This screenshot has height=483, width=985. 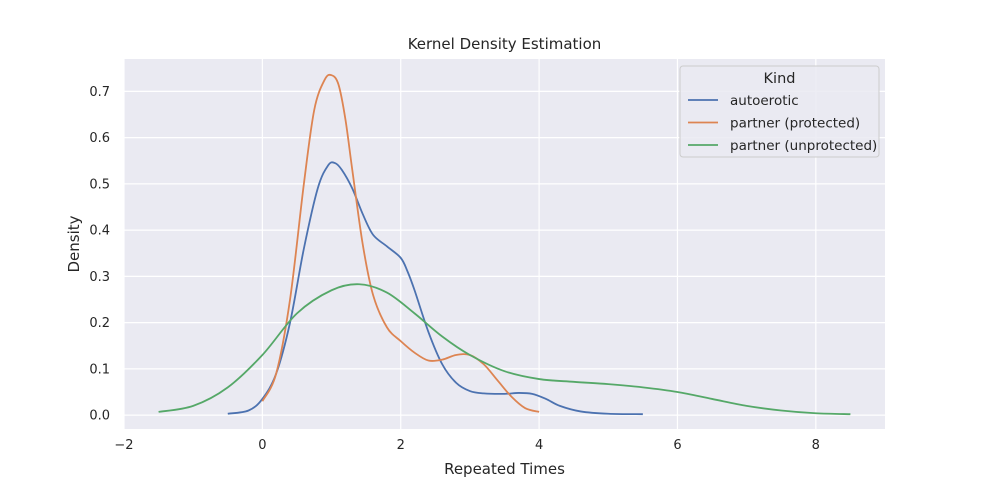 What do you see at coordinates (99, 323) in the screenshot?
I see `y-tick-label: 0.2` at bounding box center [99, 323].